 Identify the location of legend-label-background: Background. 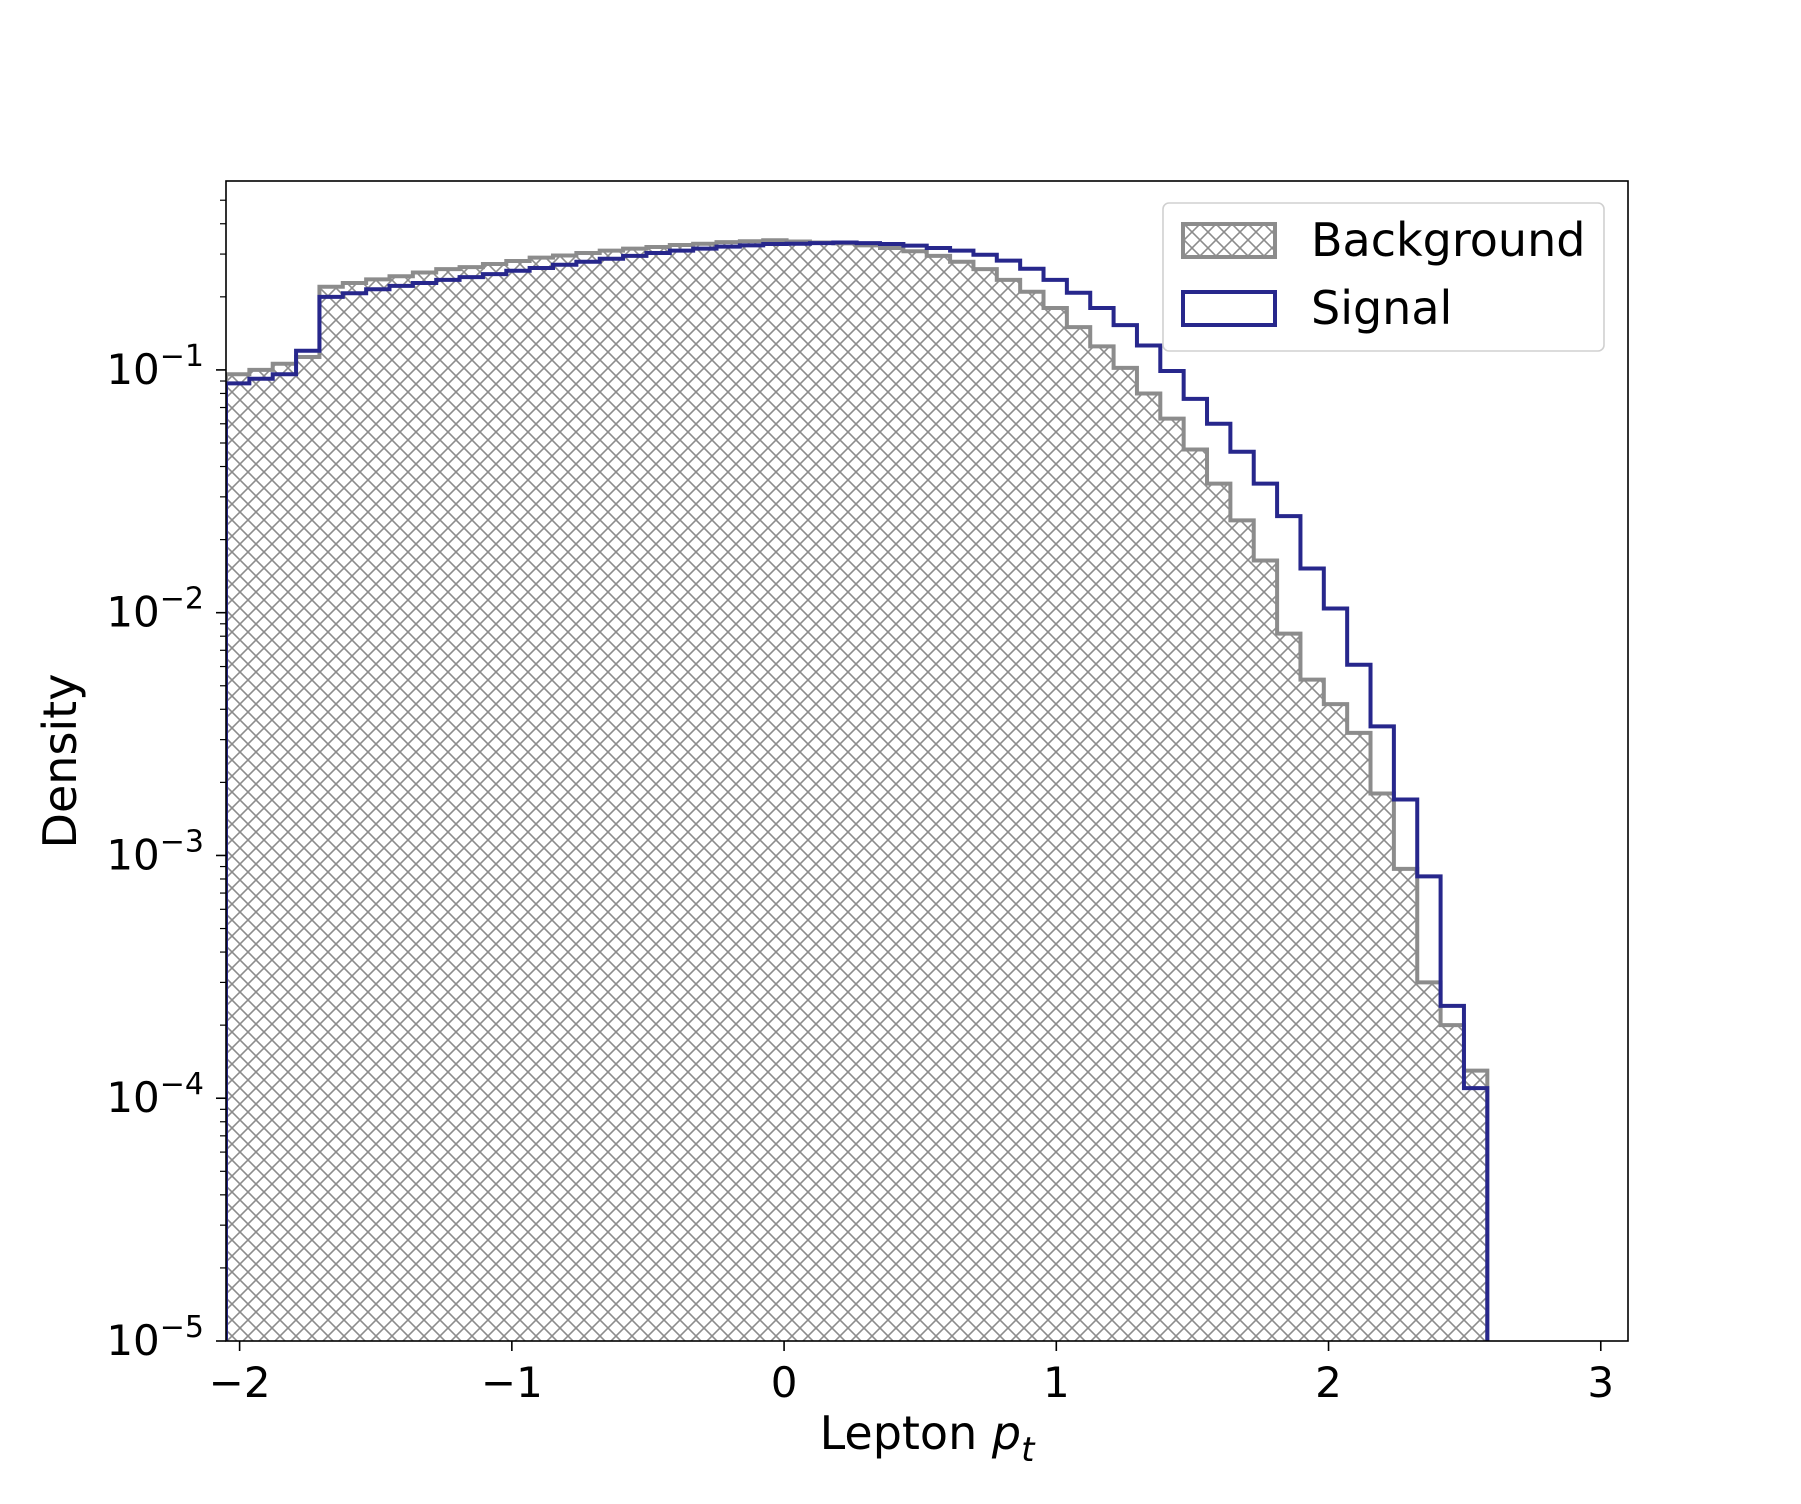
(1448, 240).